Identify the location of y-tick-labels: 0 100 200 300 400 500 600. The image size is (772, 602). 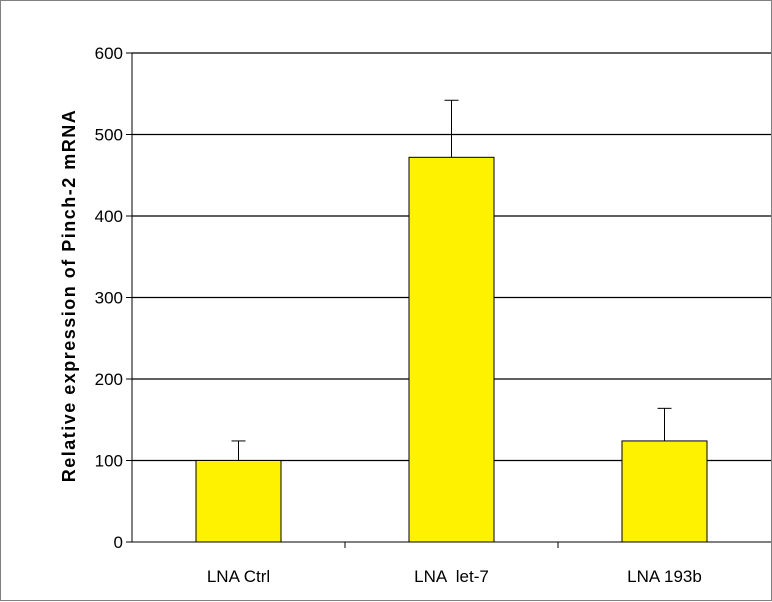
(109, 298).